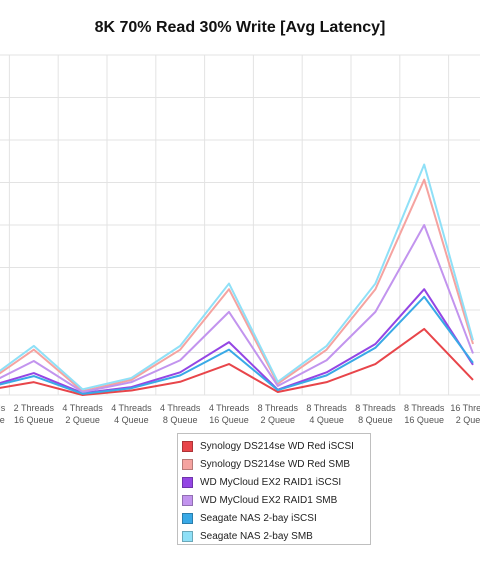 The width and height of the screenshot is (480, 569). Describe the element at coordinates (278, 414) in the screenshot. I see `x-tick-label: 8 Threads 2 Queue` at that location.